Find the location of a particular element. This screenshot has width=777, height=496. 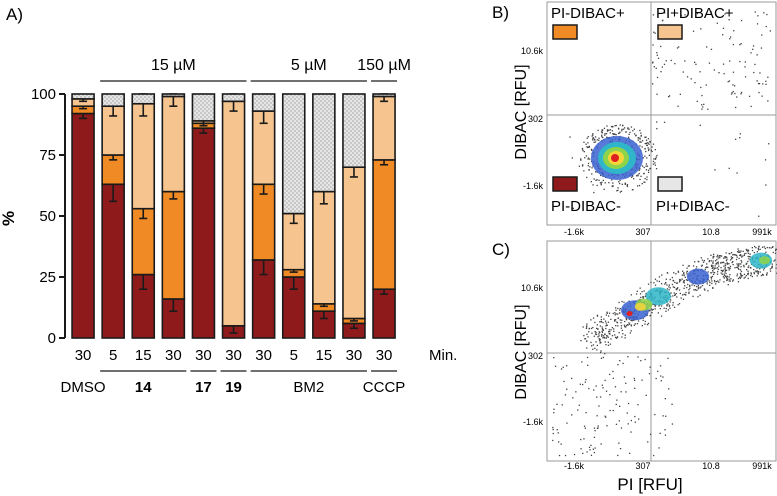

scatter-c-ytick-gate: 302 is located at coordinates (535, 356).